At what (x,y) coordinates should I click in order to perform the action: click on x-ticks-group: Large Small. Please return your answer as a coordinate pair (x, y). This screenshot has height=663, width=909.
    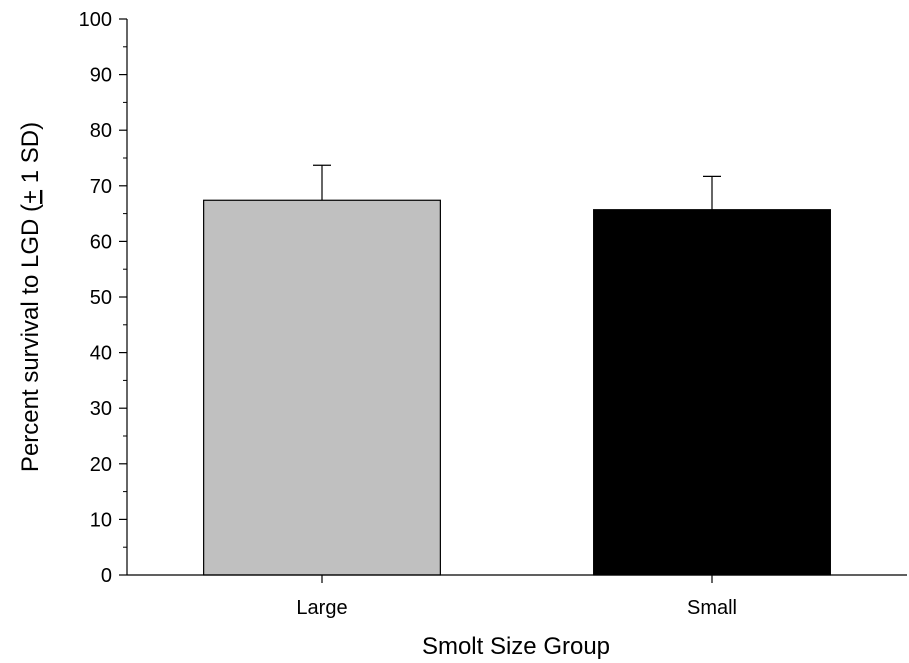
    Looking at the image, I should click on (516, 597).